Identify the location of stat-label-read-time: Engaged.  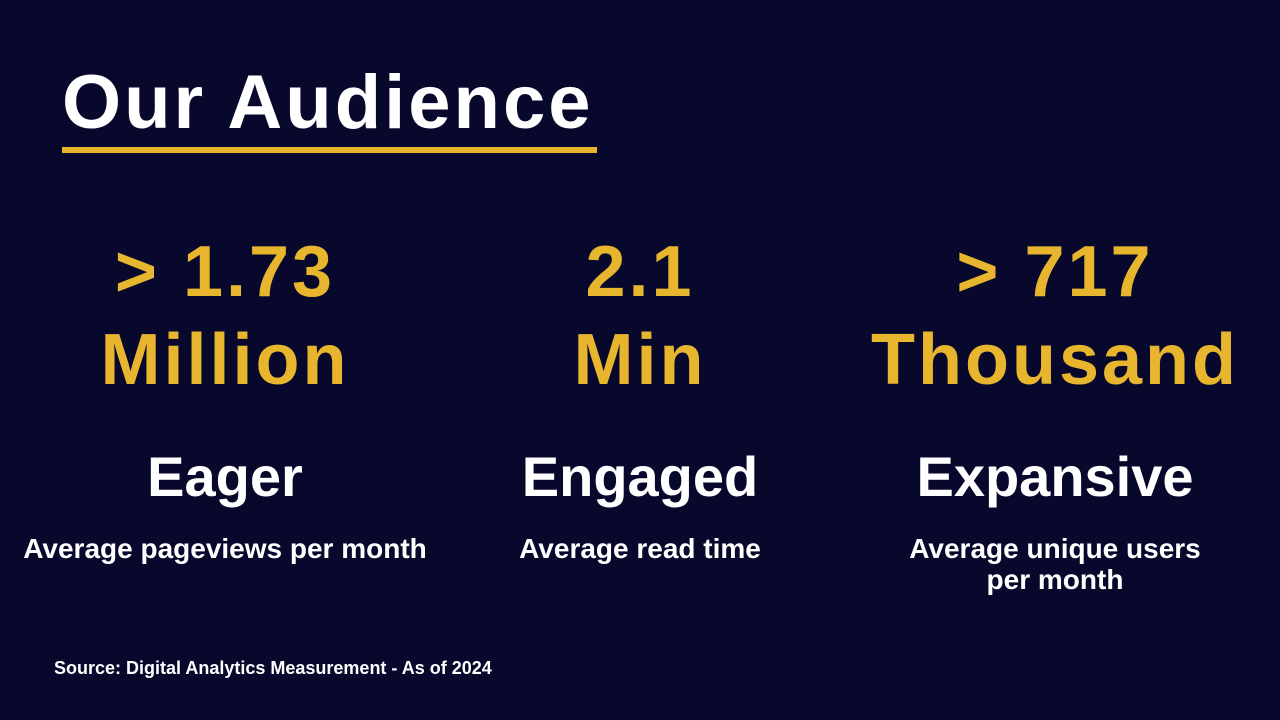
(640, 476).